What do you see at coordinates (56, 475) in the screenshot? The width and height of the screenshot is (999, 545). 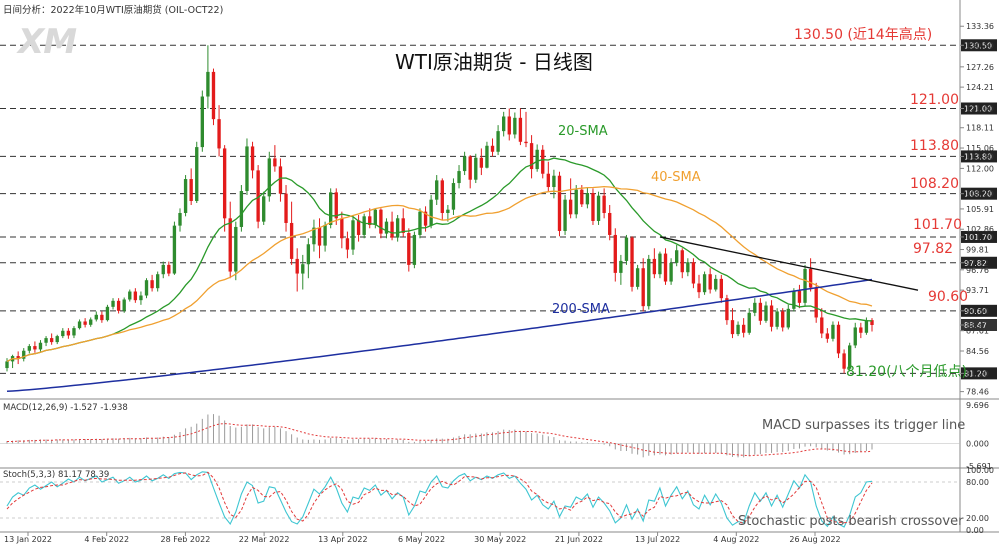 I see `stoch-legend: Stoch(5,3,3) 81.17 78.39` at bounding box center [56, 475].